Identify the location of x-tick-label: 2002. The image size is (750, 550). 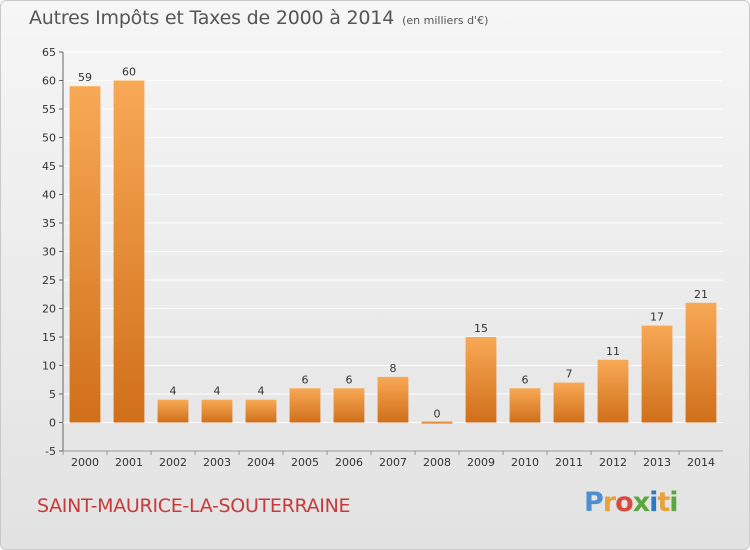
(173, 462).